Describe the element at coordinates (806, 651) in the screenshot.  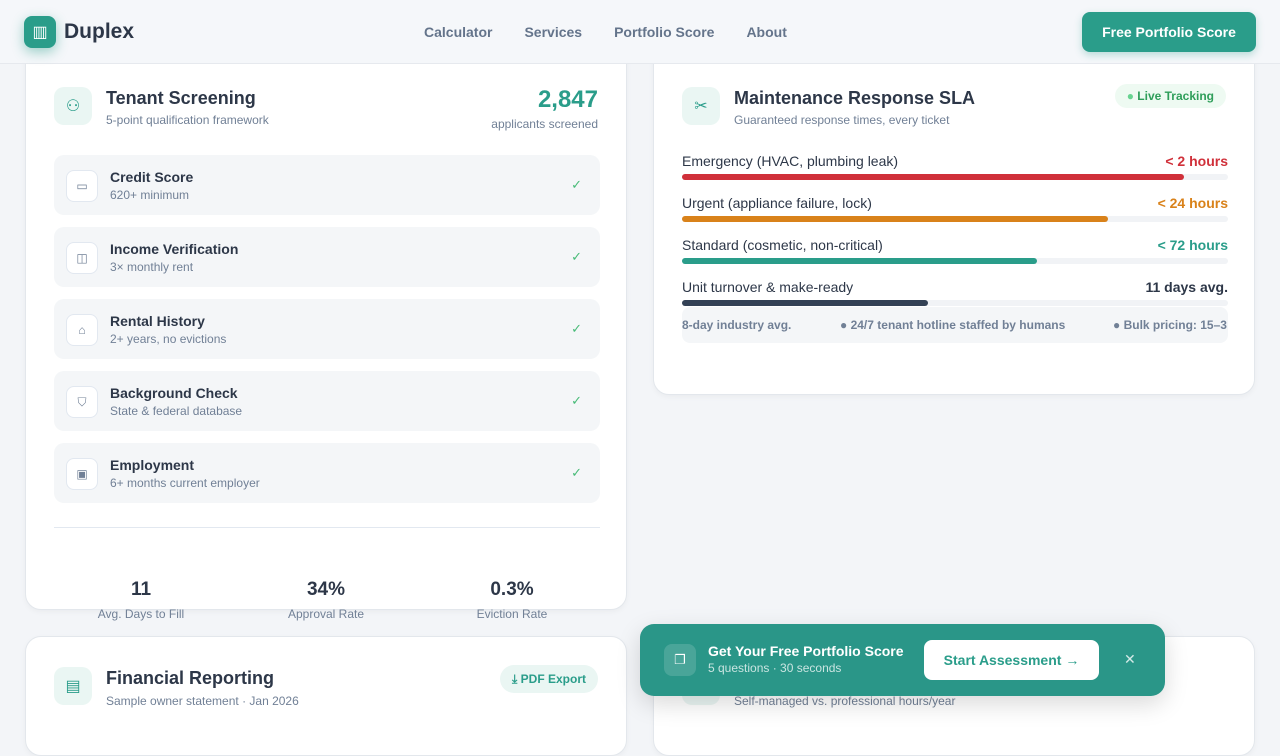
I see `toast-title: Get Your Free Portfolio Score` at that location.